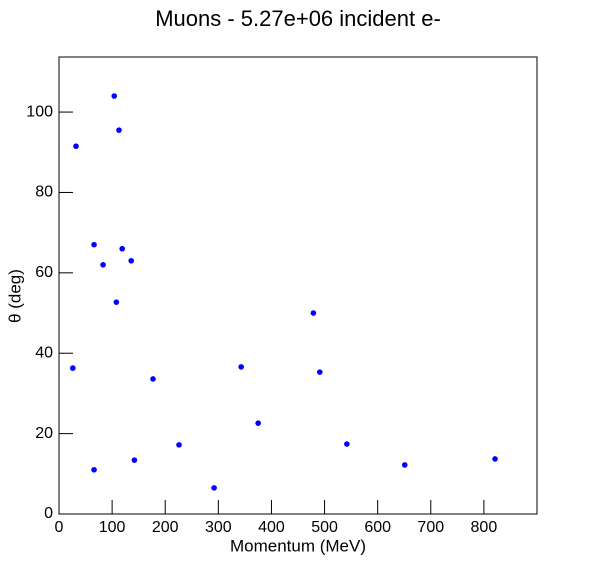  What do you see at coordinates (44, 433) in the screenshot?
I see `y-tick-label: 20` at bounding box center [44, 433].